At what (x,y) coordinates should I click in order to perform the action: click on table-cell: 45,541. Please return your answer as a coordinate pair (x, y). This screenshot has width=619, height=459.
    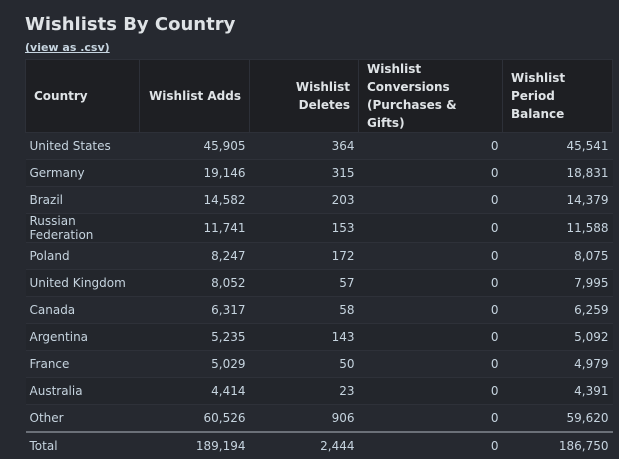
    Looking at the image, I should click on (557, 146).